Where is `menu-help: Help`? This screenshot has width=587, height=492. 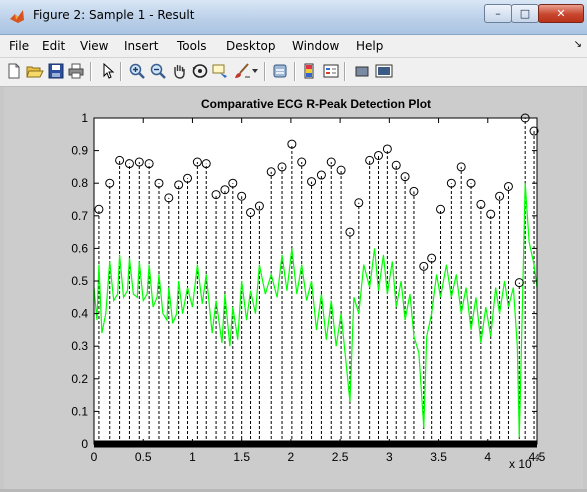 menu-help: Help is located at coordinates (370, 46).